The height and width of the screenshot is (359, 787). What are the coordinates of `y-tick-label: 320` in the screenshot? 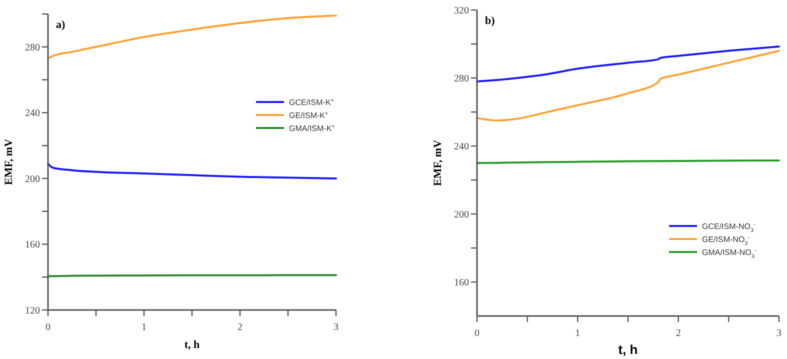 It's located at (461, 11).